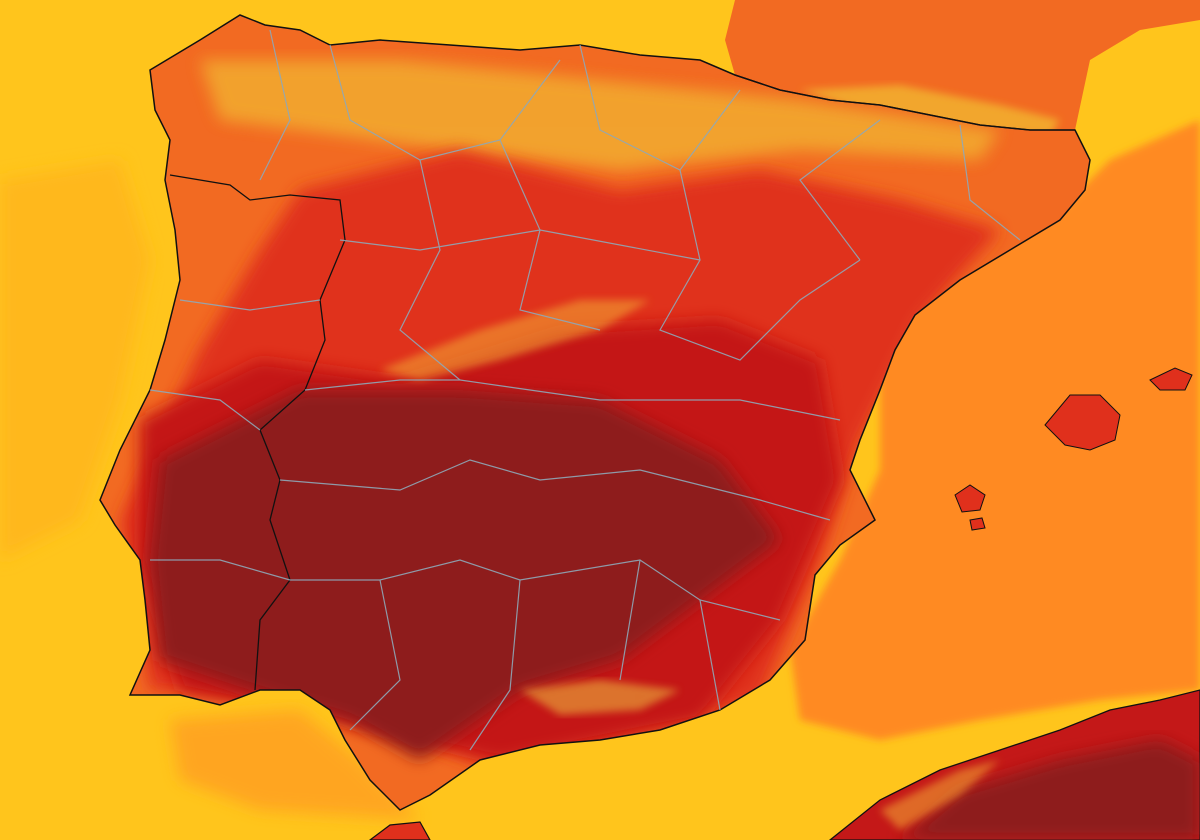  What do you see at coordinates (1082, 422) in the screenshot?
I see `island-mallorca` at bounding box center [1082, 422].